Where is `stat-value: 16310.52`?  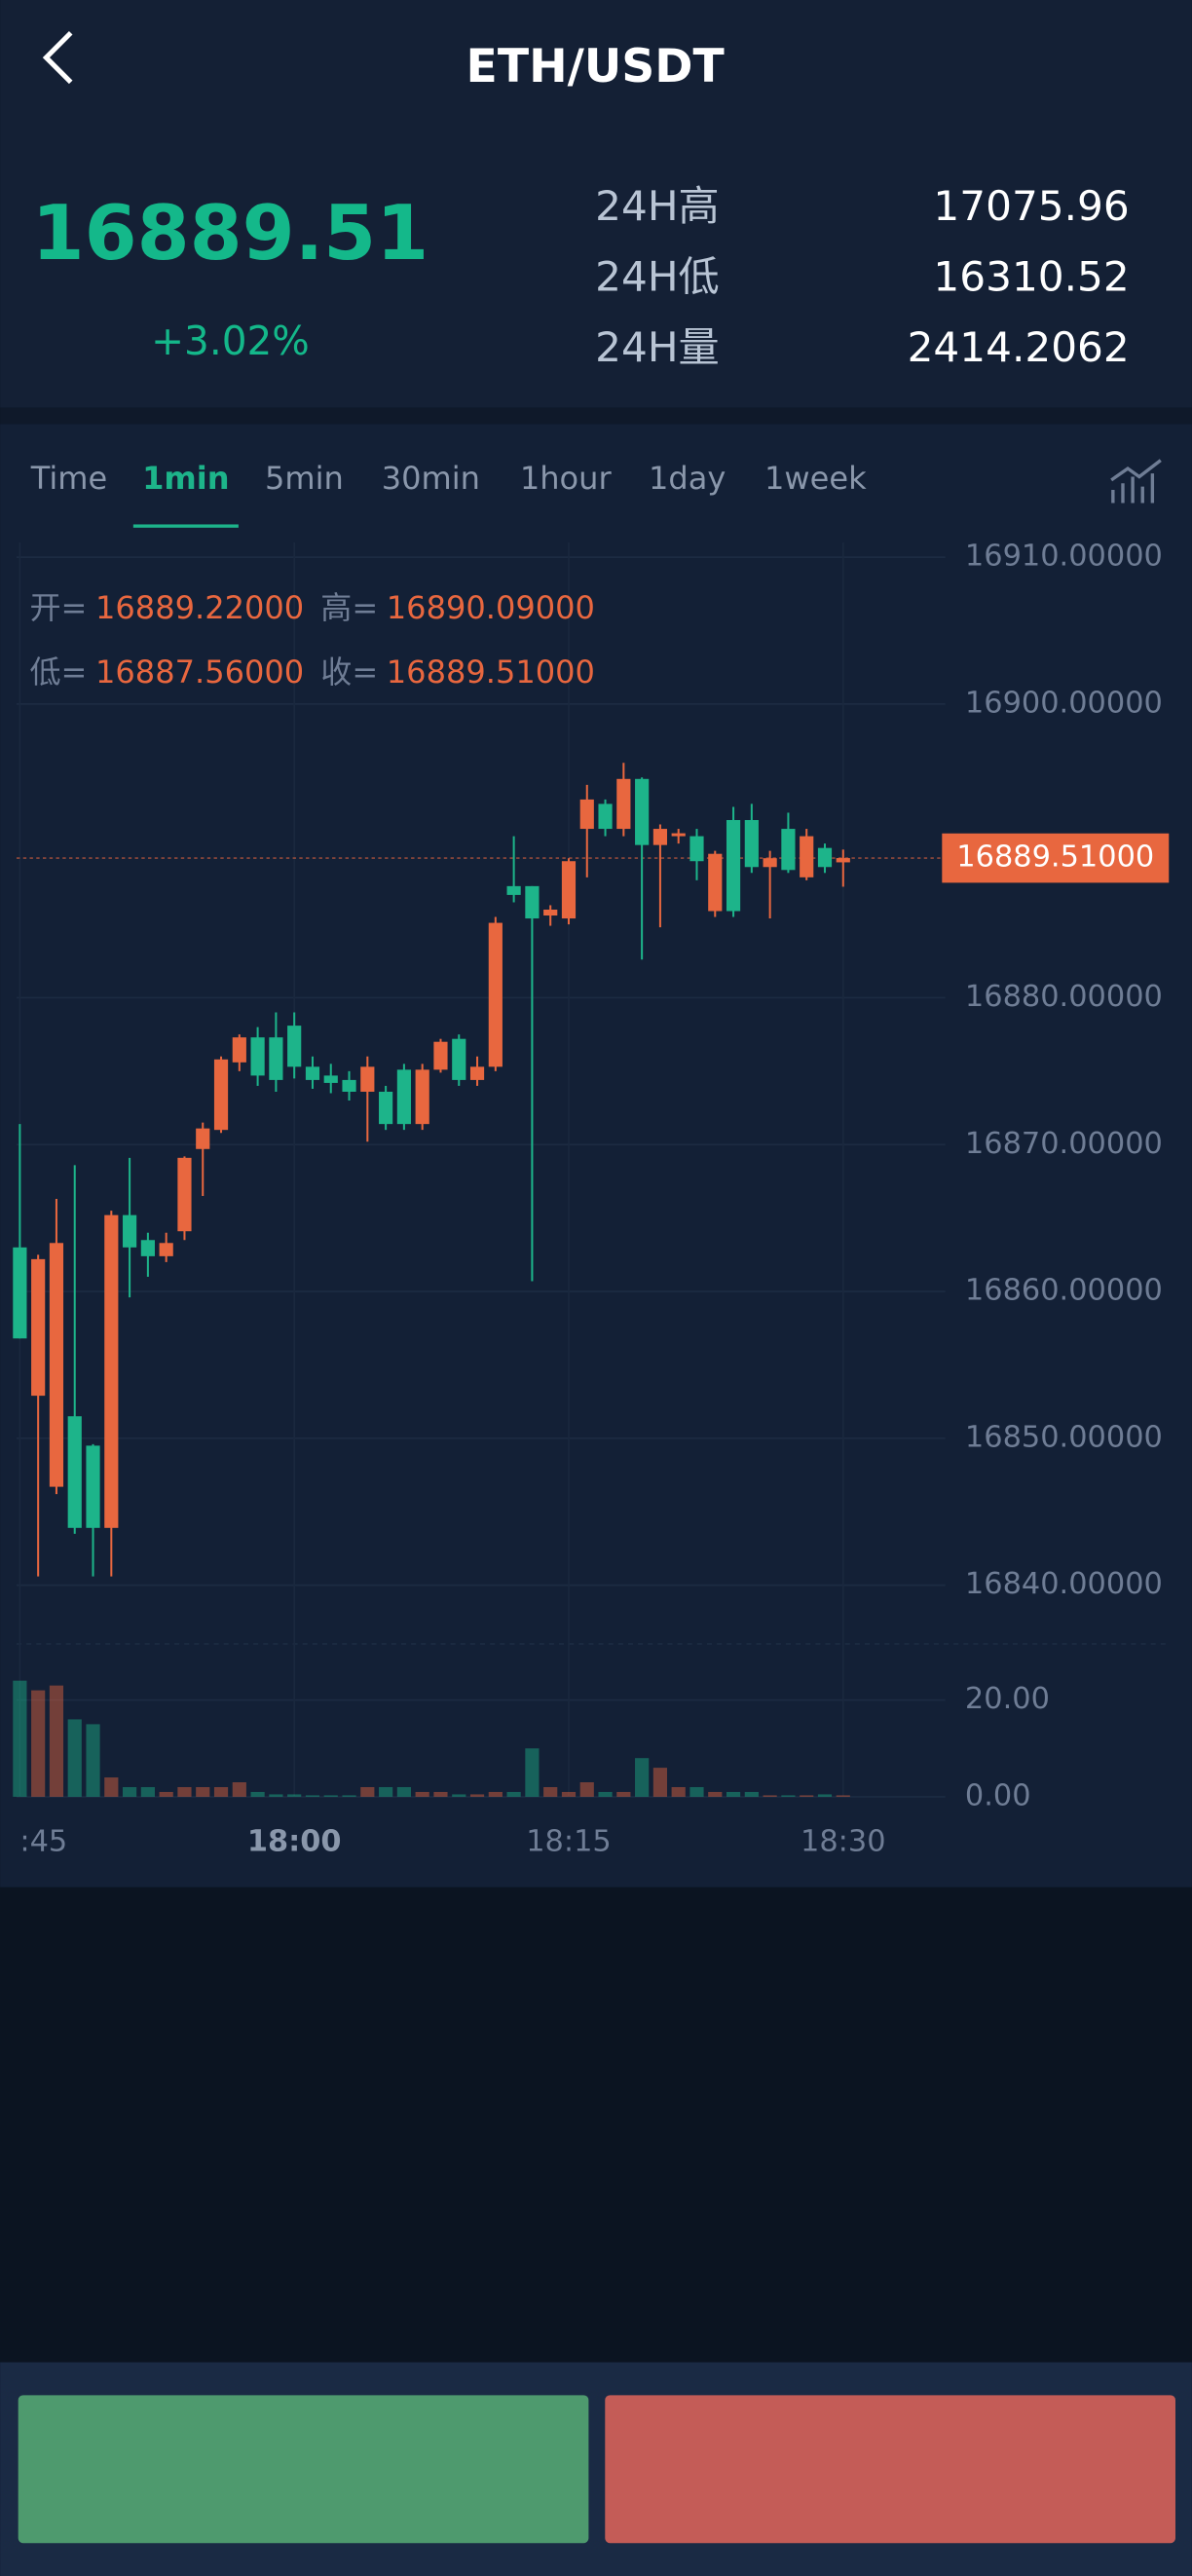 stat-value: 16310.52 is located at coordinates (1031, 276).